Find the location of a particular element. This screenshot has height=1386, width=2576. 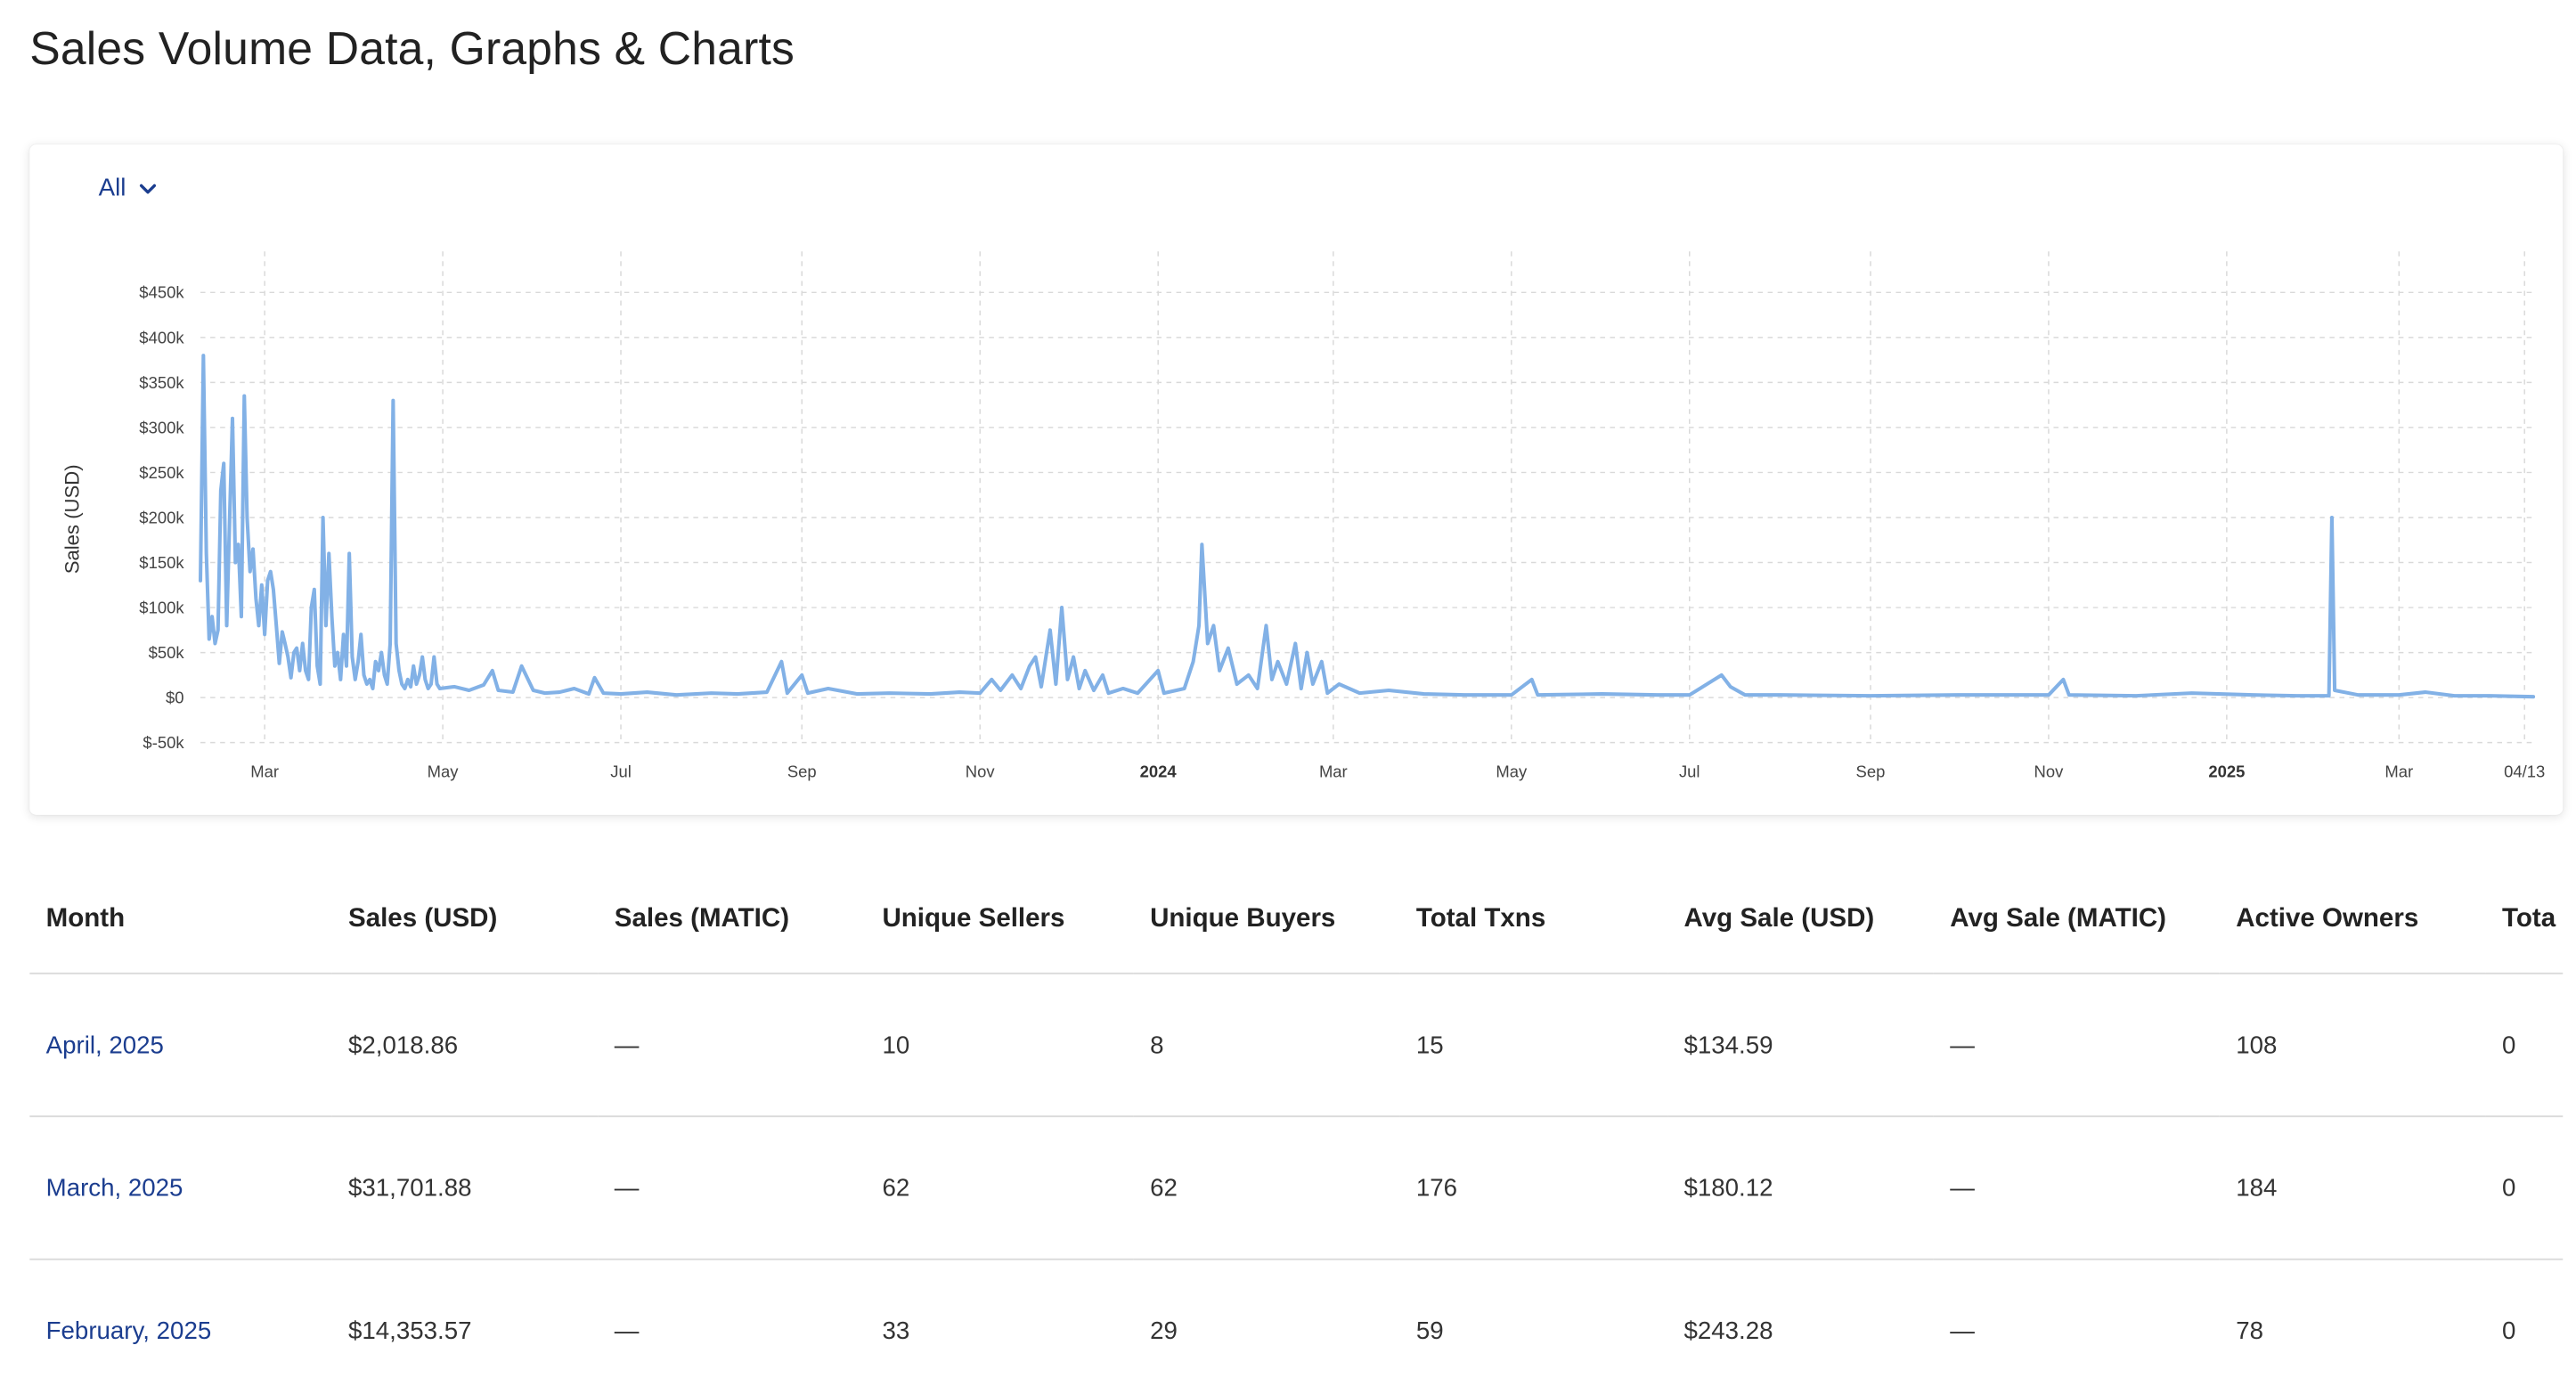

table-cell: 59 is located at coordinates (1429, 1331).